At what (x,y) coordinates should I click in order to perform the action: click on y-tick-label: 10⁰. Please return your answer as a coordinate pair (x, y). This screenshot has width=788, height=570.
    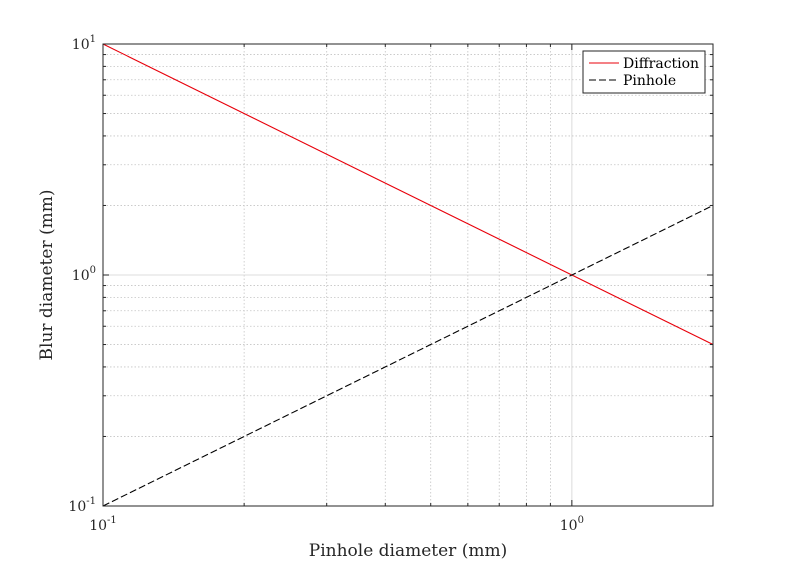
    Looking at the image, I should click on (84, 274).